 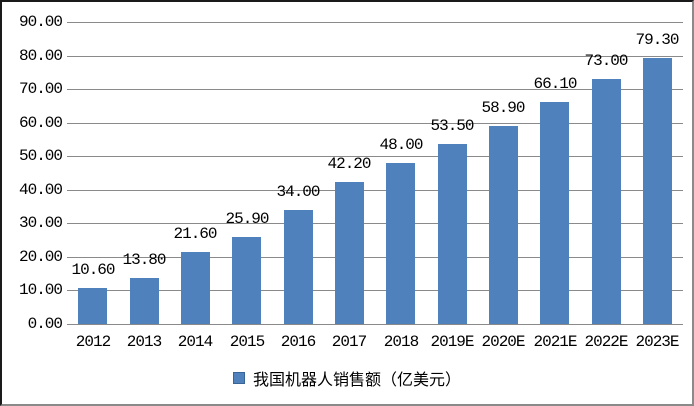 I want to click on y-axis-tick-label: 50.00, so click(x=40, y=156).